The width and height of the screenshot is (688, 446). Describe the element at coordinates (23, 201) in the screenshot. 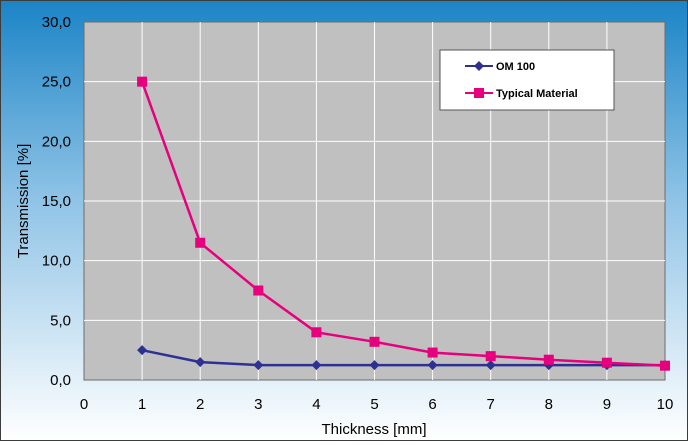

I see `y-axis-label: Transmission [%]` at that location.